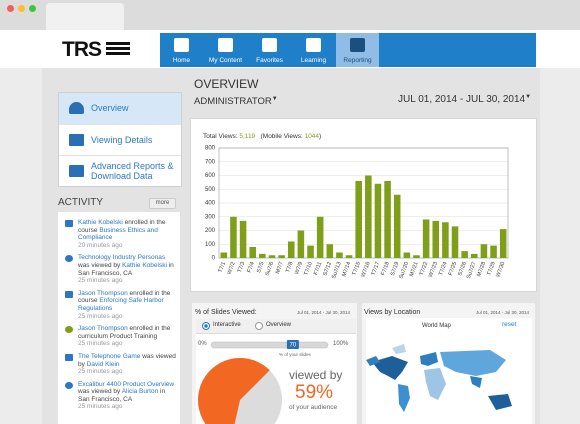 The width and height of the screenshot is (580, 424). What do you see at coordinates (503, 312) in the screenshot?
I see `location-date: Jul 01, 2014 - Jul 30, 2014` at bounding box center [503, 312].